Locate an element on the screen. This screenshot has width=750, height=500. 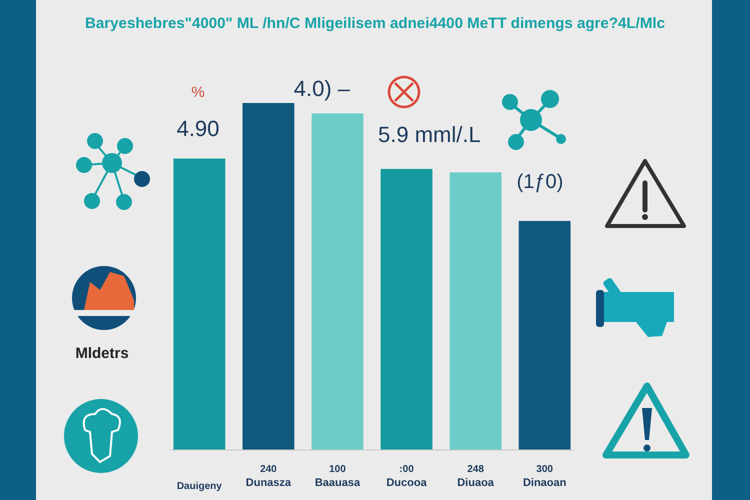
text: 4.0) – is located at coordinates (322, 88).